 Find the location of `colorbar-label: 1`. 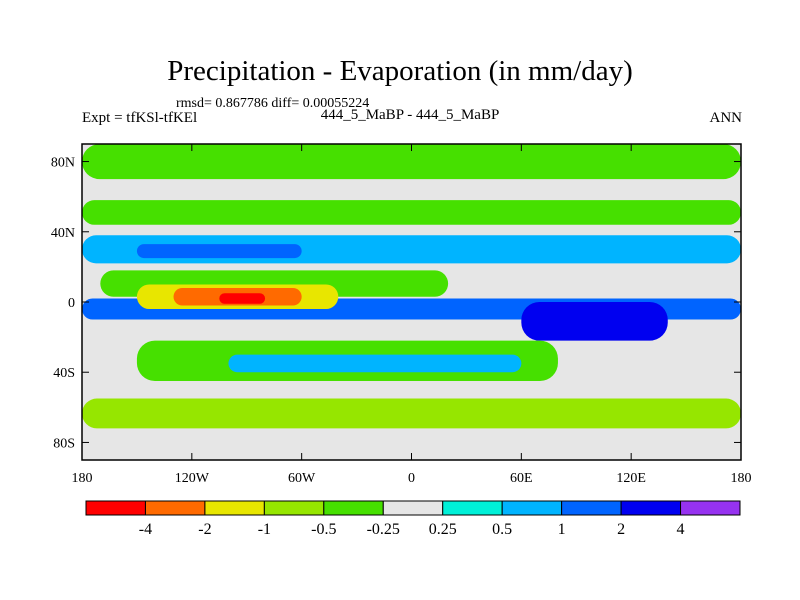

colorbar-label: 1 is located at coordinates (562, 529).